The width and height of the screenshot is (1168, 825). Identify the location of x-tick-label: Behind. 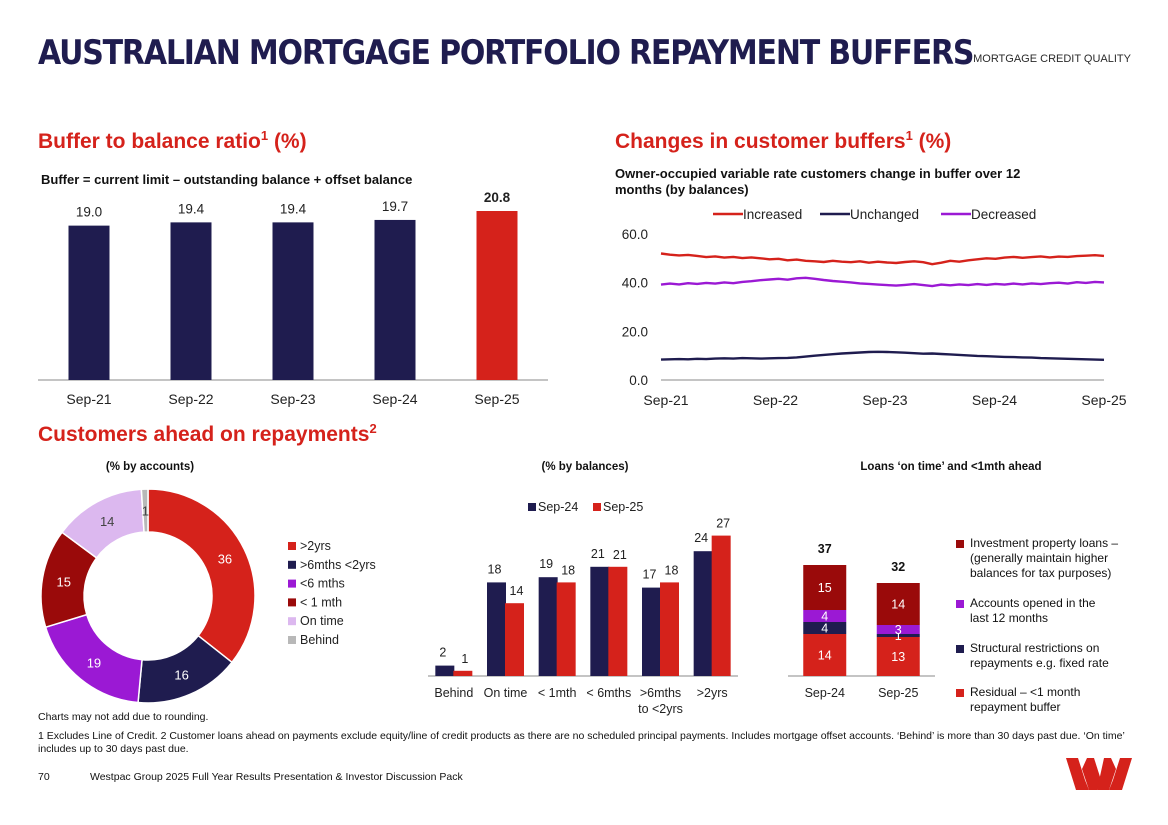
(453, 693).